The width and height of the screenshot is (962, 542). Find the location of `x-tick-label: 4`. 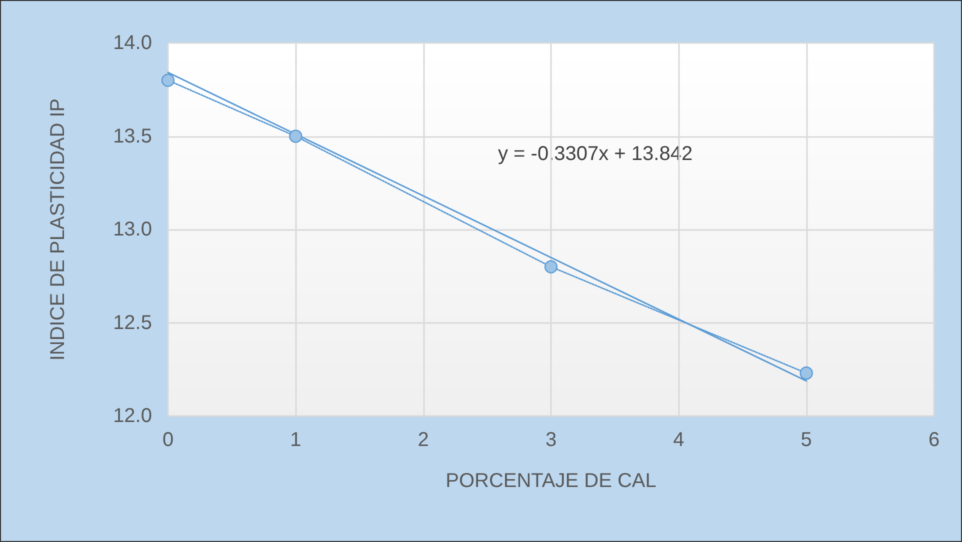

x-tick-label: 4 is located at coordinates (678, 440).